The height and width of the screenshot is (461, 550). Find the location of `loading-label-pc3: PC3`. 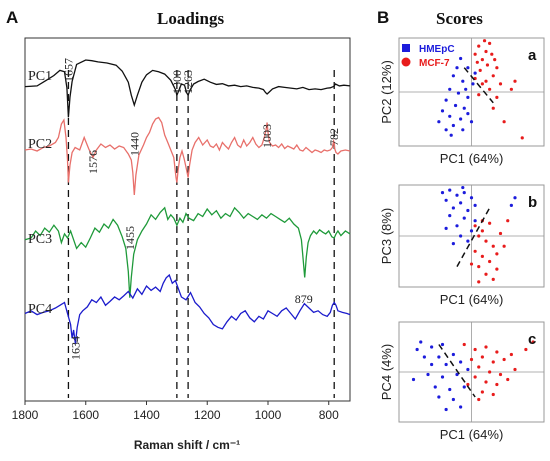

loading-label-pc3: PC3 is located at coordinates (40, 239).